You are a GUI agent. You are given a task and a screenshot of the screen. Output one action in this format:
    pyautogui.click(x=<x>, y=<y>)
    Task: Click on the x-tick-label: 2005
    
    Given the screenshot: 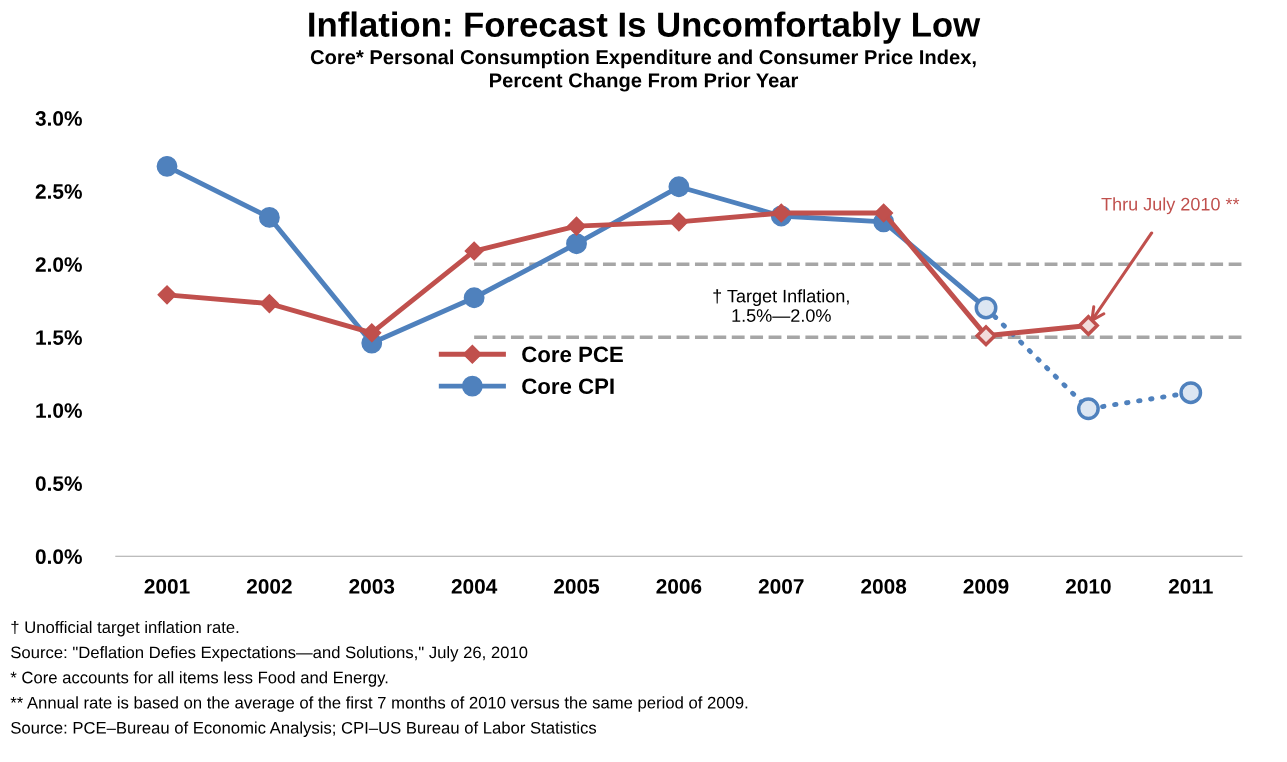 What is the action you would take?
    pyautogui.click(x=577, y=586)
    